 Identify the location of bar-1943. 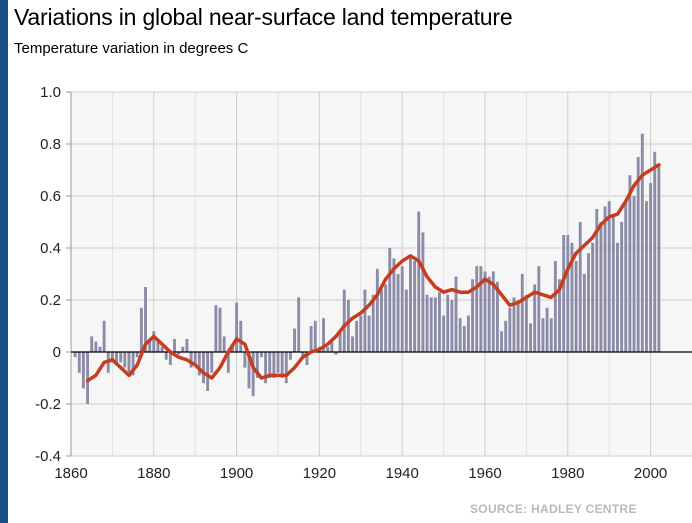
(415, 306).